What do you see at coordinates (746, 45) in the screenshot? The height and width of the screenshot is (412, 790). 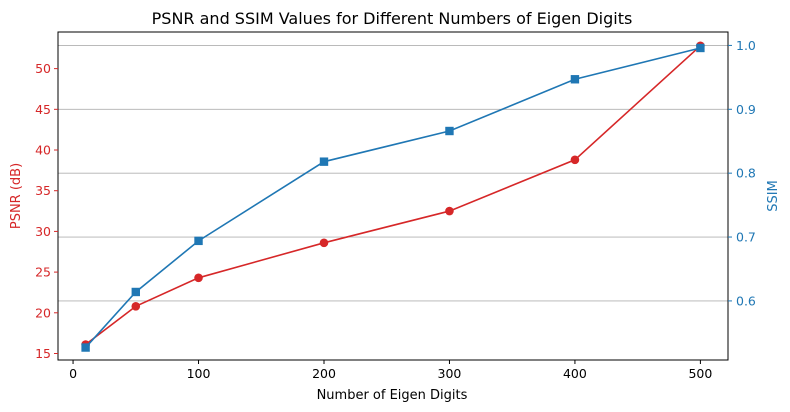 I see `right-tick-label-4: 1.0` at bounding box center [746, 45].